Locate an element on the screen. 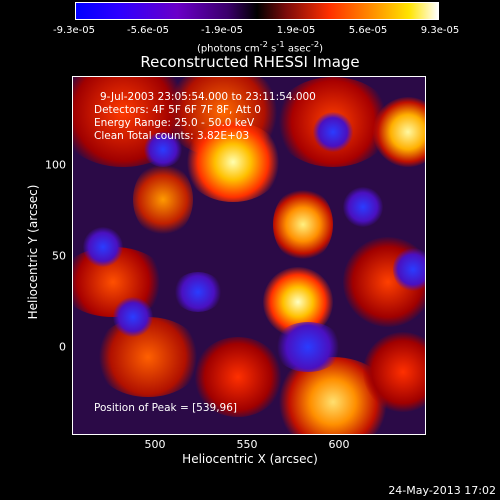 The image size is (500, 500). y-tick-label: 0 is located at coordinates (62, 347).